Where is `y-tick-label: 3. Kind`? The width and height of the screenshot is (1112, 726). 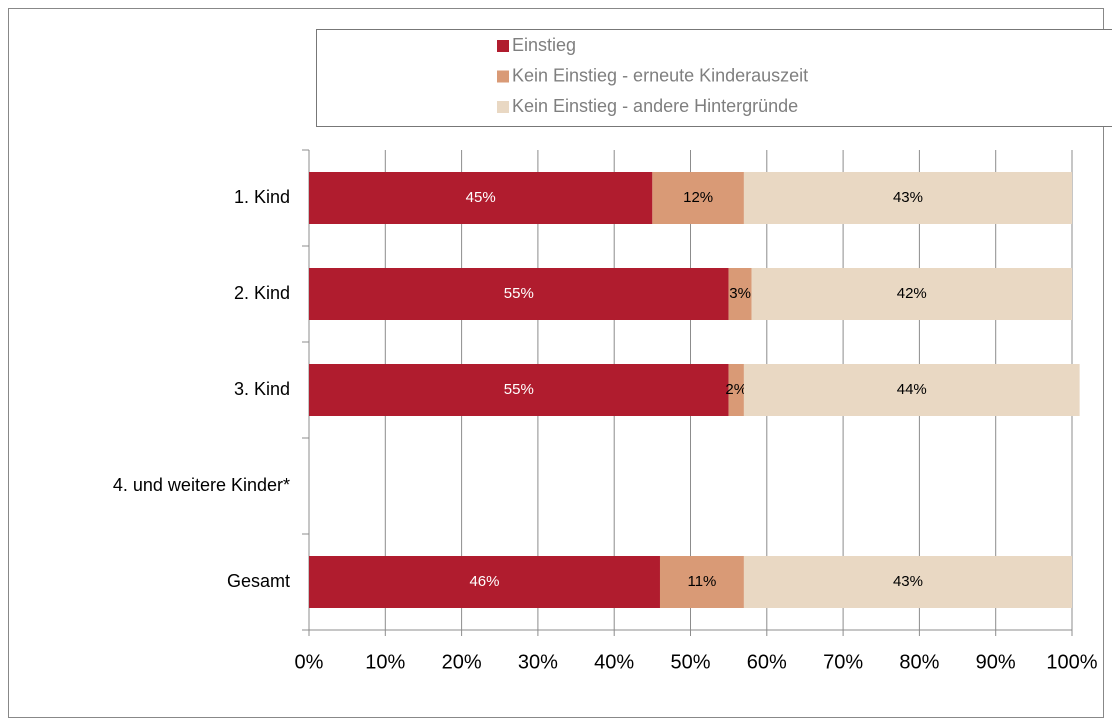 y-tick-label: 3. Kind is located at coordinates (262, 389).